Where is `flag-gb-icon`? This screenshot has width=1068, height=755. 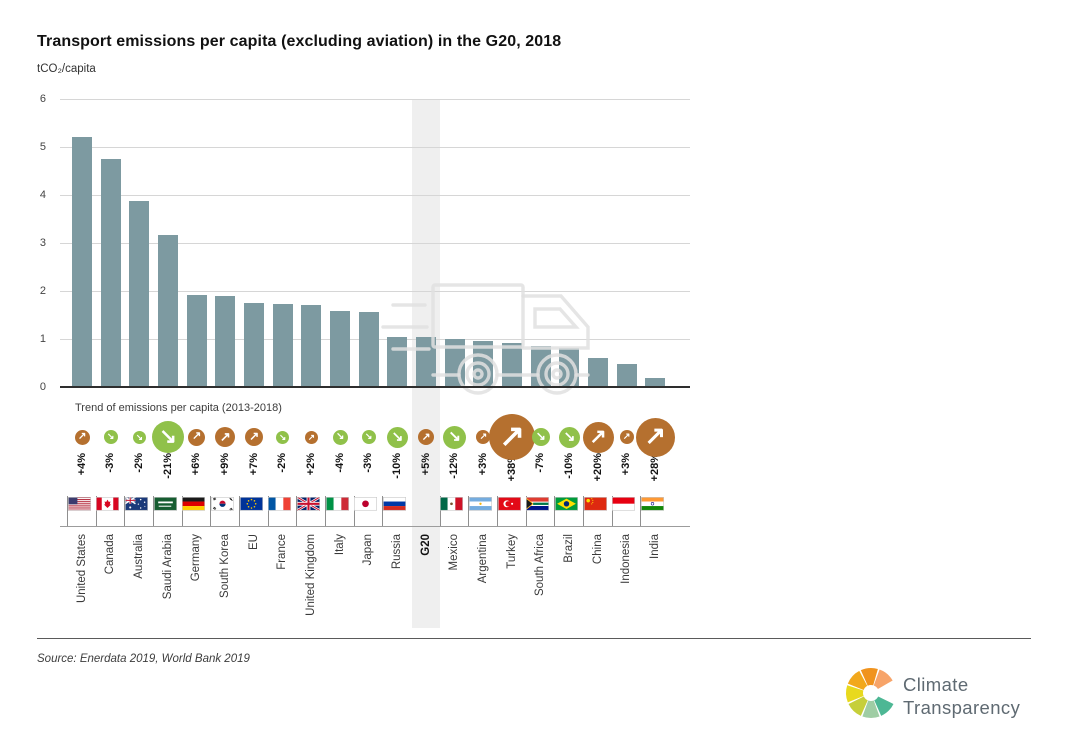 flag-gb-icon is located at coordinates (308, 505).